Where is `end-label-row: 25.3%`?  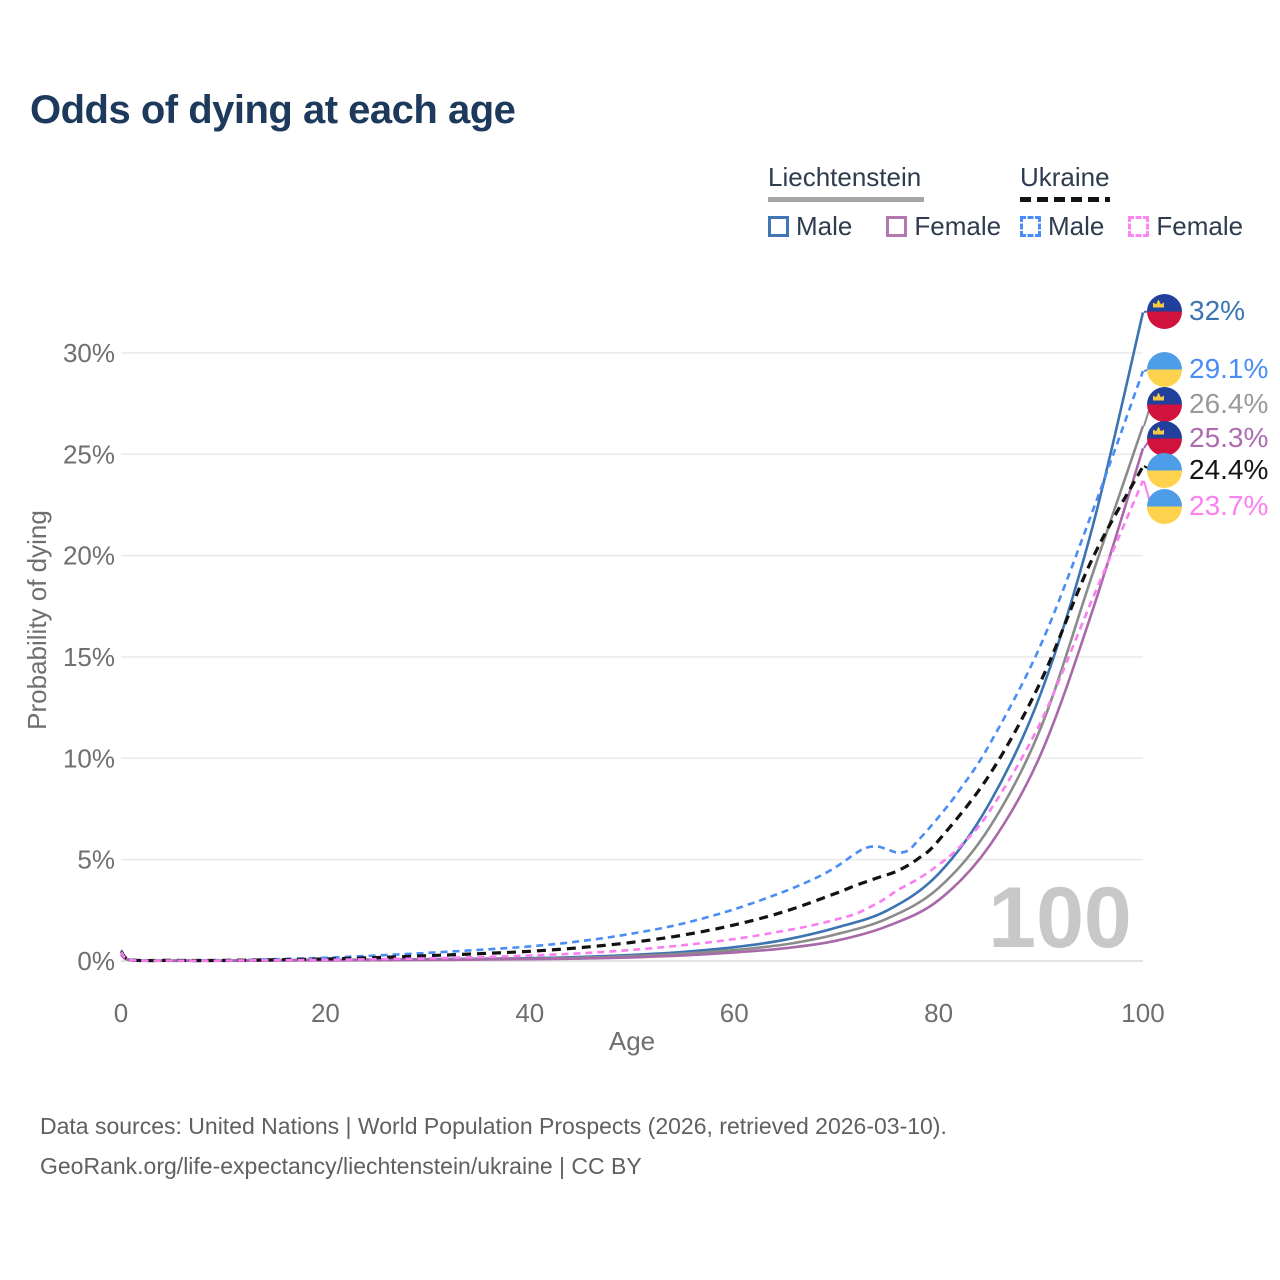 end-label-row: 25.3% is located at coordinates (1207, 438).